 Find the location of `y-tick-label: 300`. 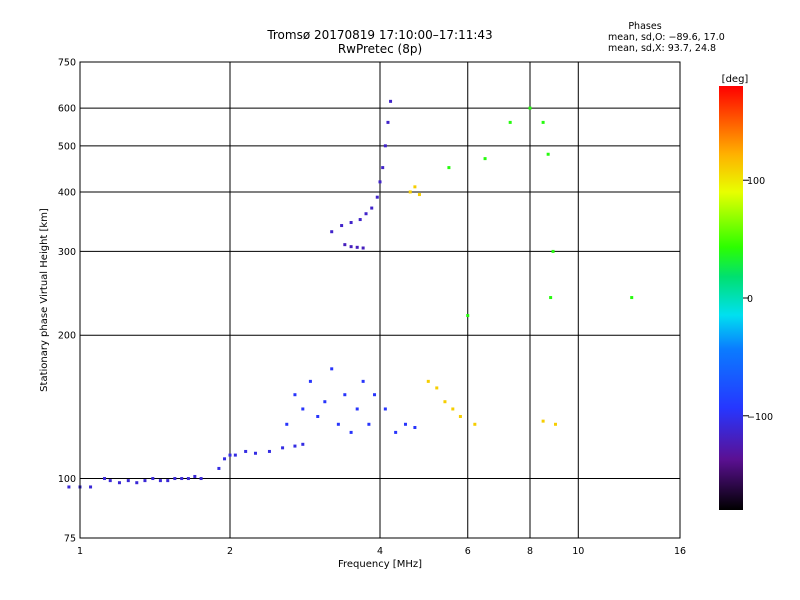

y-tick-label: 300 is located at coordinates (67, 252).